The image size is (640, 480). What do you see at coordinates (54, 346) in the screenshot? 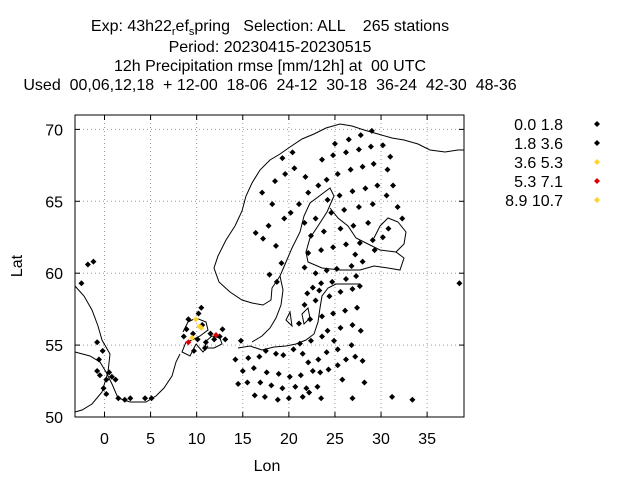
I see `y-tick-label: 55` at bounding box center [54, 346].